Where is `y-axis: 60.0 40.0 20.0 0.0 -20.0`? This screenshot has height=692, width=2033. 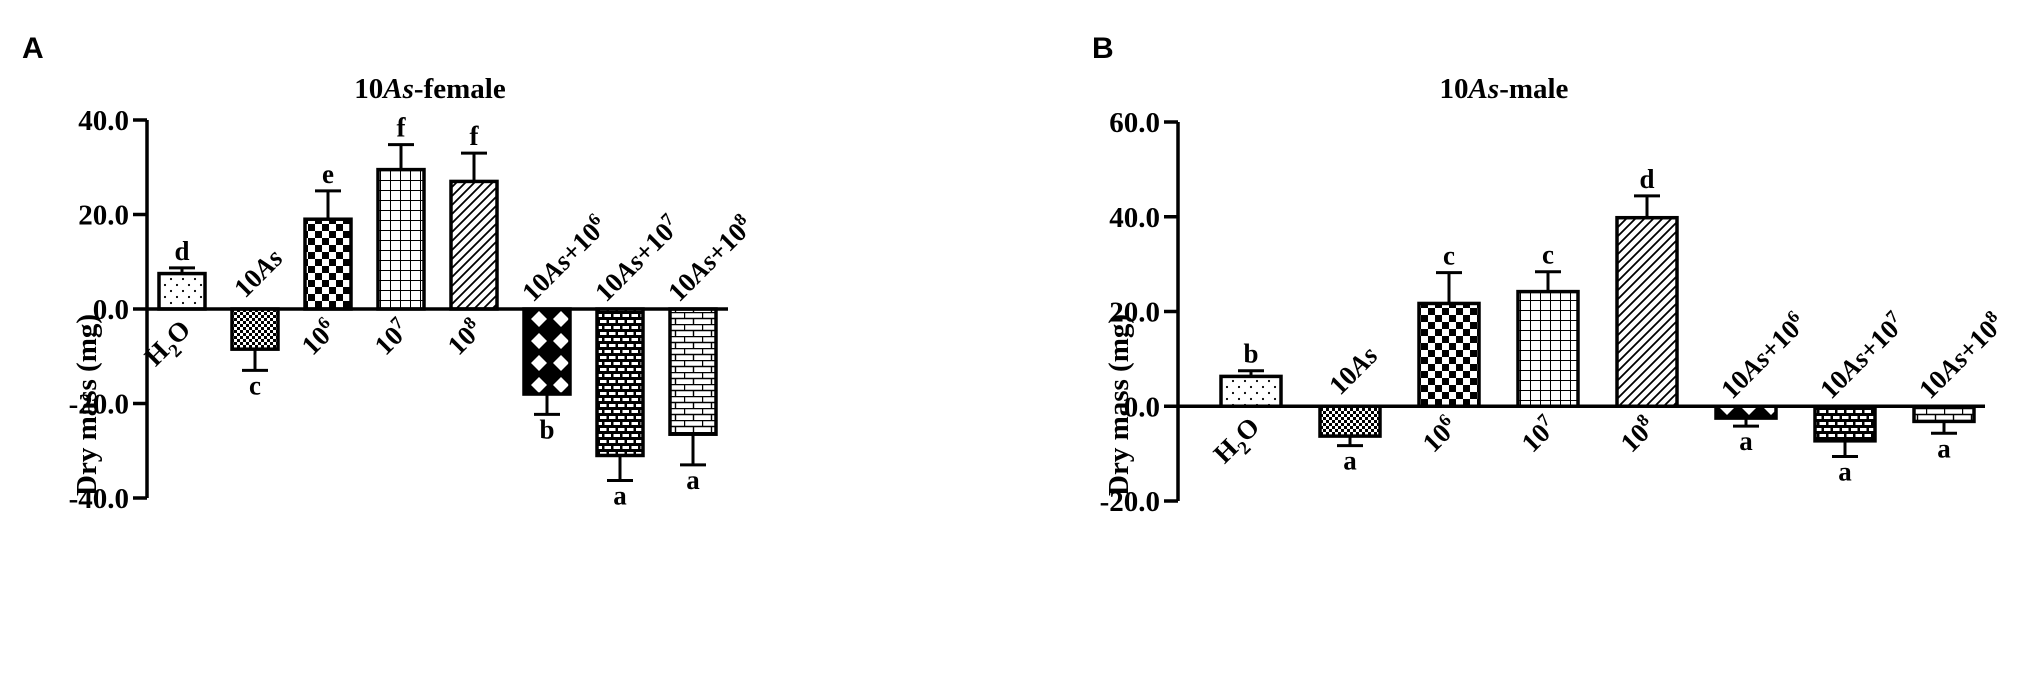 y-axis: 60.0 40.0 20.0 0.0 -20.0 is located at coordinates (1140, 312).